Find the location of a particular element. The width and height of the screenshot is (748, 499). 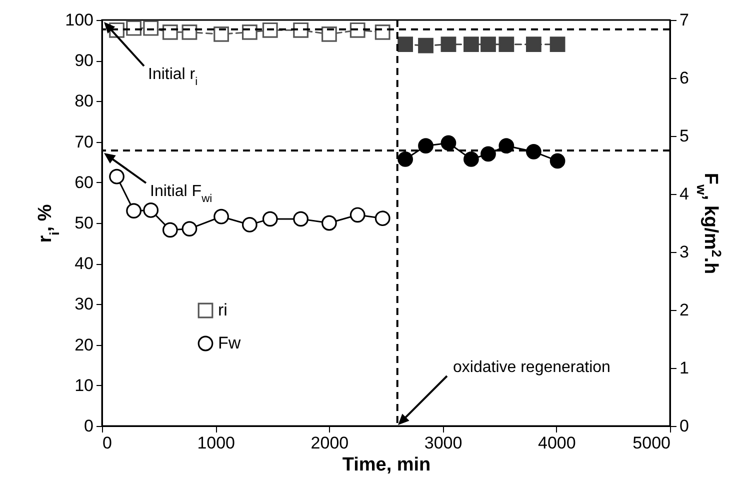

y2-tick-label: 2 is located at coordinates (684, 310).